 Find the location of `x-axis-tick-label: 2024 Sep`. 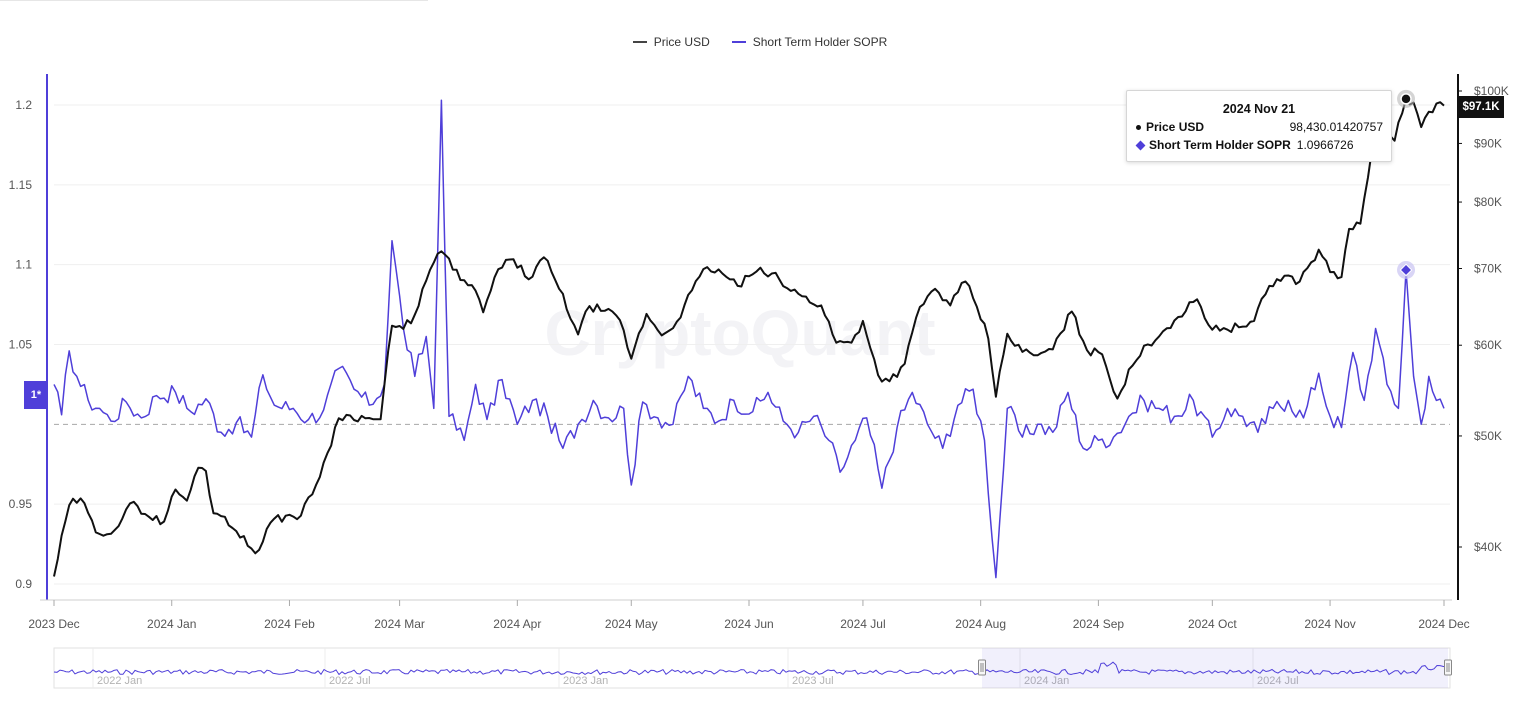

x-axis-tick-label: 2024 Sep is located at coordinates (1099, 624).